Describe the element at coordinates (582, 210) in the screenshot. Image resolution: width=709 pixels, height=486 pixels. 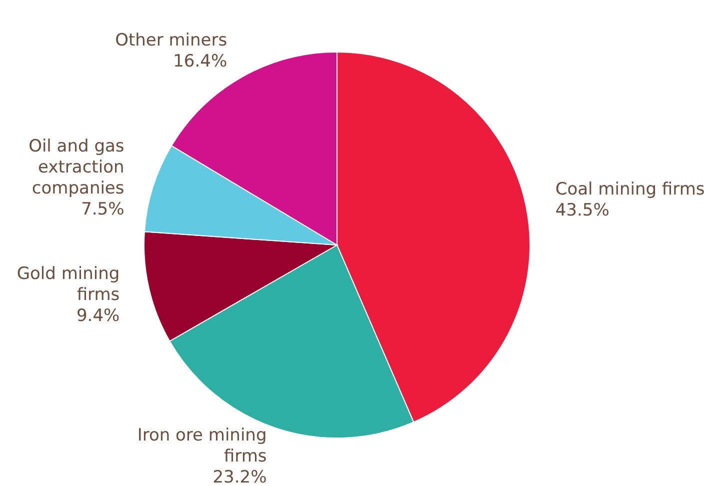
I see `data-label: 43.5%` at that location.